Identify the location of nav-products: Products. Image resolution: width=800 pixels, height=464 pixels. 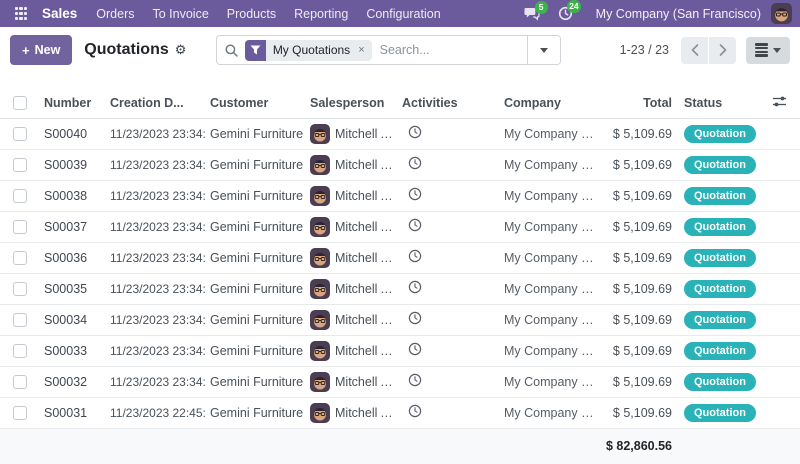
(251, 13).